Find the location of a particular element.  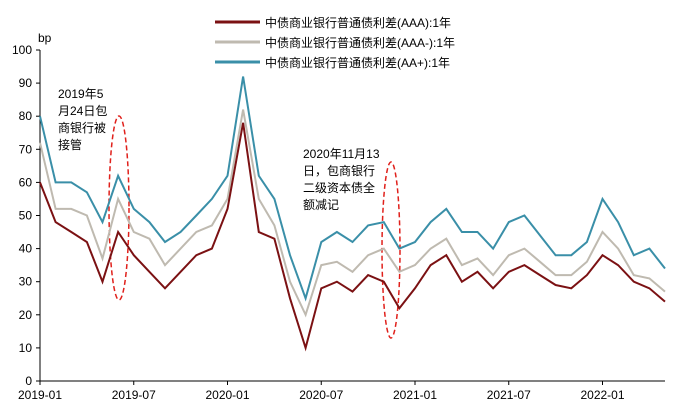

y-tick-label: 100 is located at coordinates (22, 50).